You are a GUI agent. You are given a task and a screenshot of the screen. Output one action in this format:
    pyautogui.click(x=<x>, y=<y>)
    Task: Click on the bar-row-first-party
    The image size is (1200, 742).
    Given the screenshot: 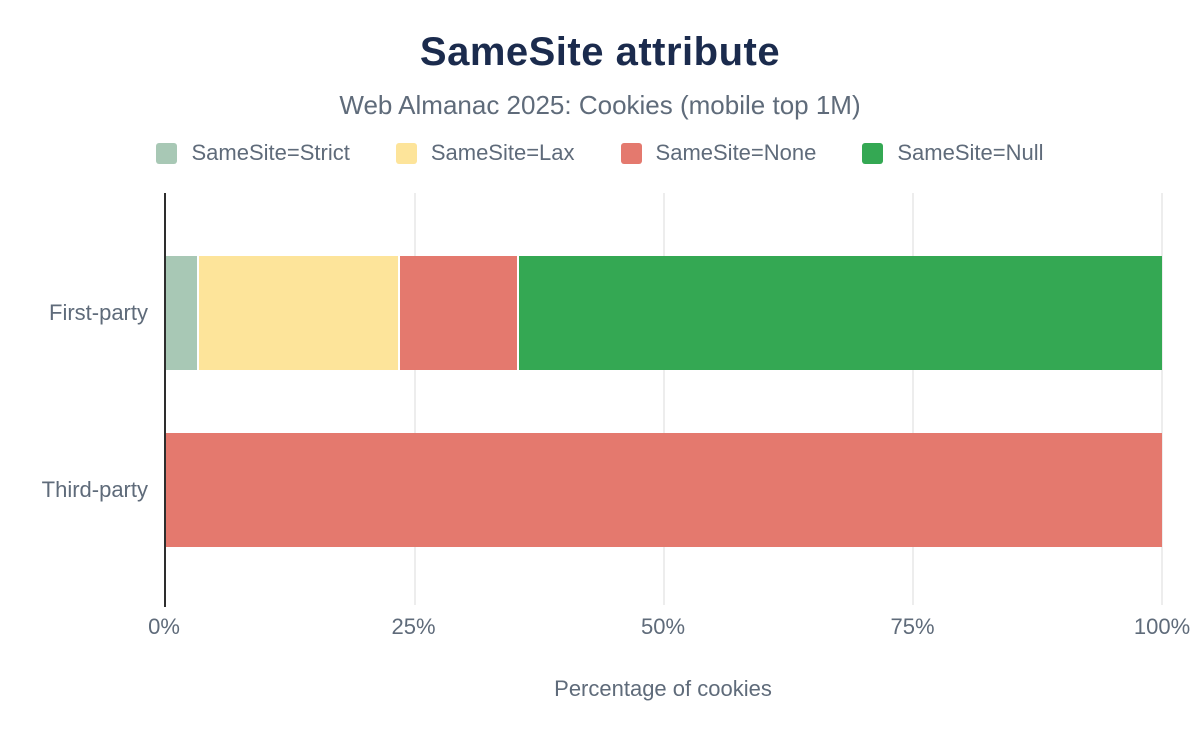 What is the action you would take?
    pyautogui.click(x=664, y=313)
    